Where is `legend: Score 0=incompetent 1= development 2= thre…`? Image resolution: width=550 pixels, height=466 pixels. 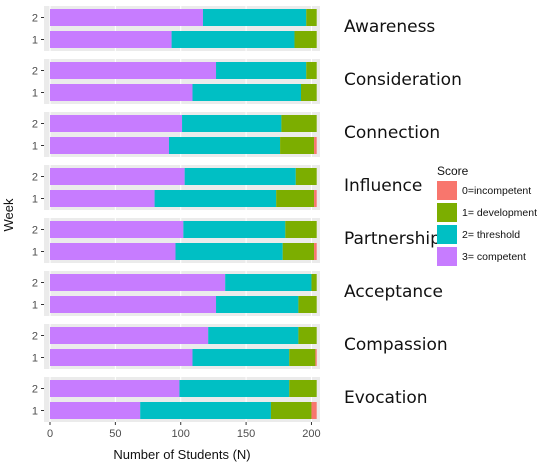 legend: Score 0=incompetent 1= development 2= thre… is located at coordinates (487, 215).